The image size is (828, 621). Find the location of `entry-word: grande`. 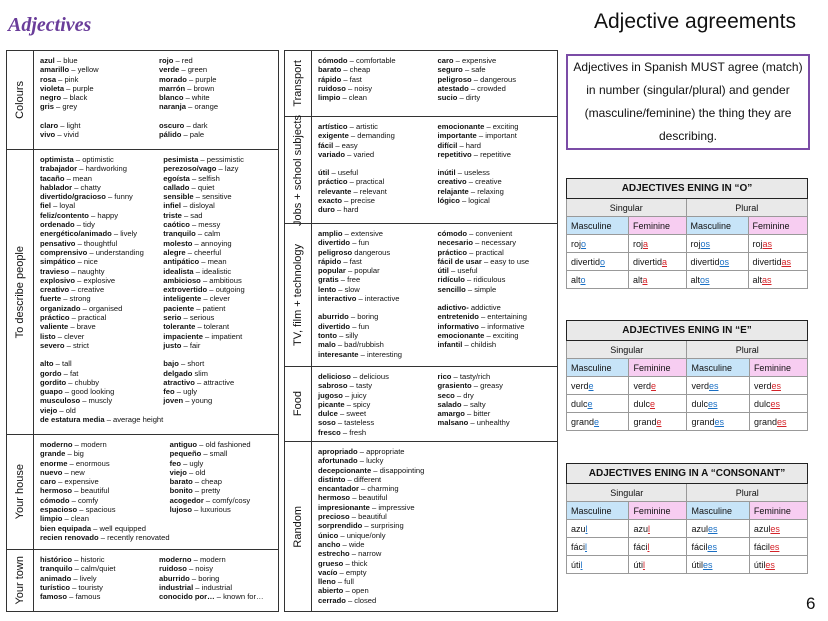

entry-word: grande is located at coordinates (53, 454).